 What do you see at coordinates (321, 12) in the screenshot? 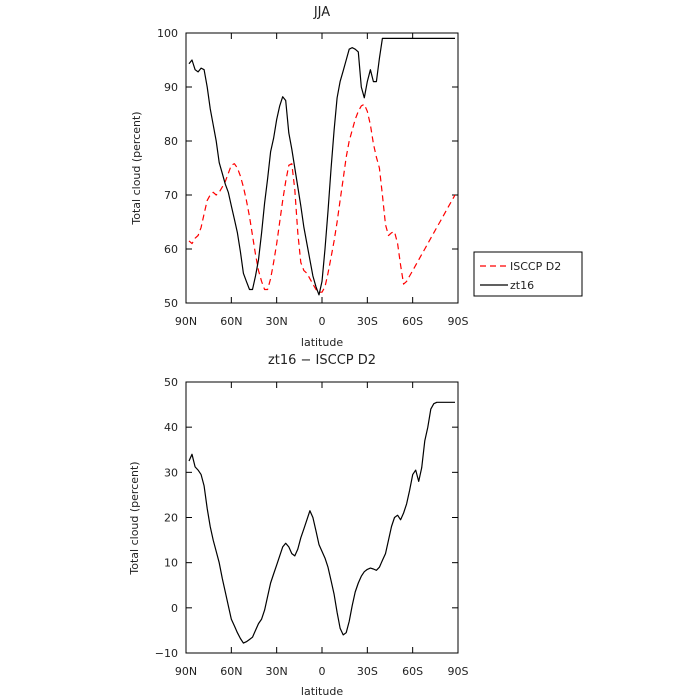
I see `top-chart-title: JJA` at bounding box center [321, 12].